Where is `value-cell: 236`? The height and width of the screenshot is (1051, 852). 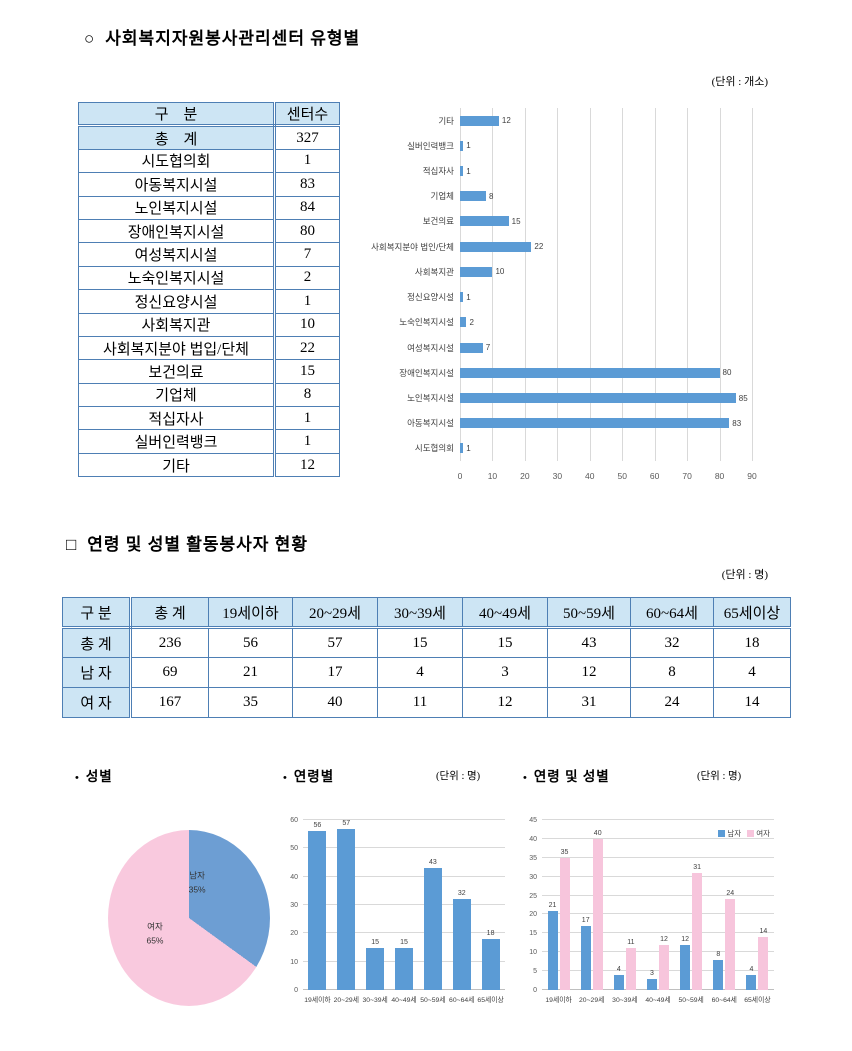
value-cell: 236 is located at coordinates (169, 642).